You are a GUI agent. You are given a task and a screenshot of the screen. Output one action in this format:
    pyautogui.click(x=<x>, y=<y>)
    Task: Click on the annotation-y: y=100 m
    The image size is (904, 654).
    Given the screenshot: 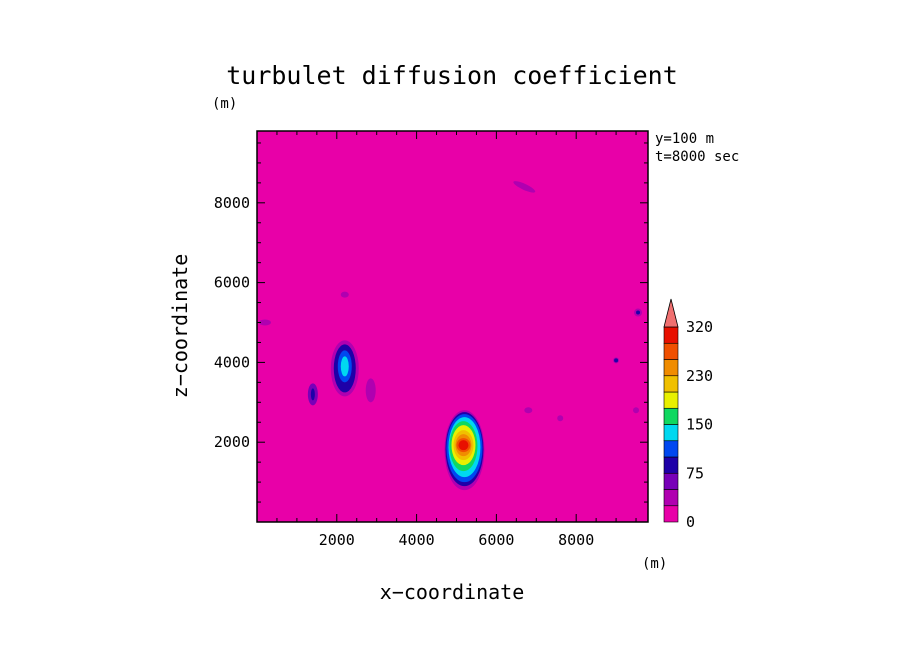 What is the action you would take?
    pyautogui.click(x=684, y=139)
    